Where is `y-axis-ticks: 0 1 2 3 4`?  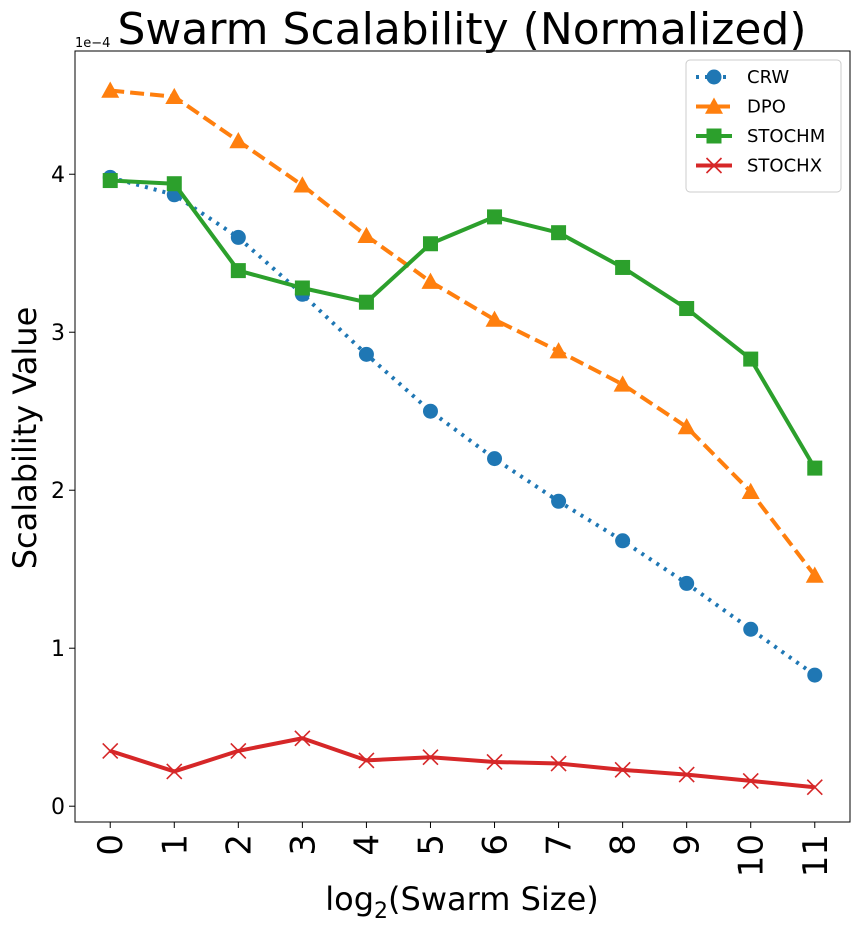
y-axis-ticks: 0 1 2 3 4 is located at coordinates (63, 491).